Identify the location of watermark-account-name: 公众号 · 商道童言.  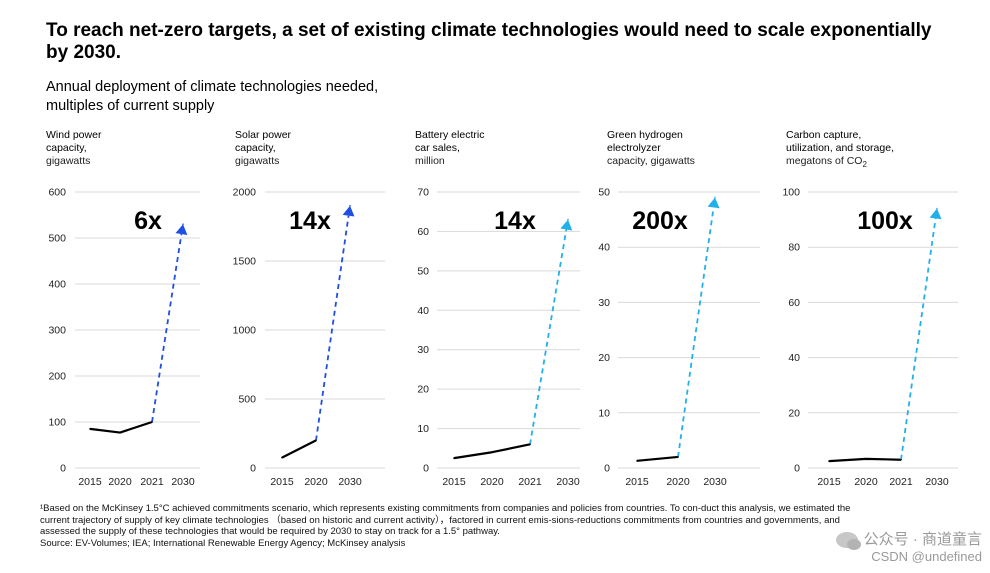
(922, 539).